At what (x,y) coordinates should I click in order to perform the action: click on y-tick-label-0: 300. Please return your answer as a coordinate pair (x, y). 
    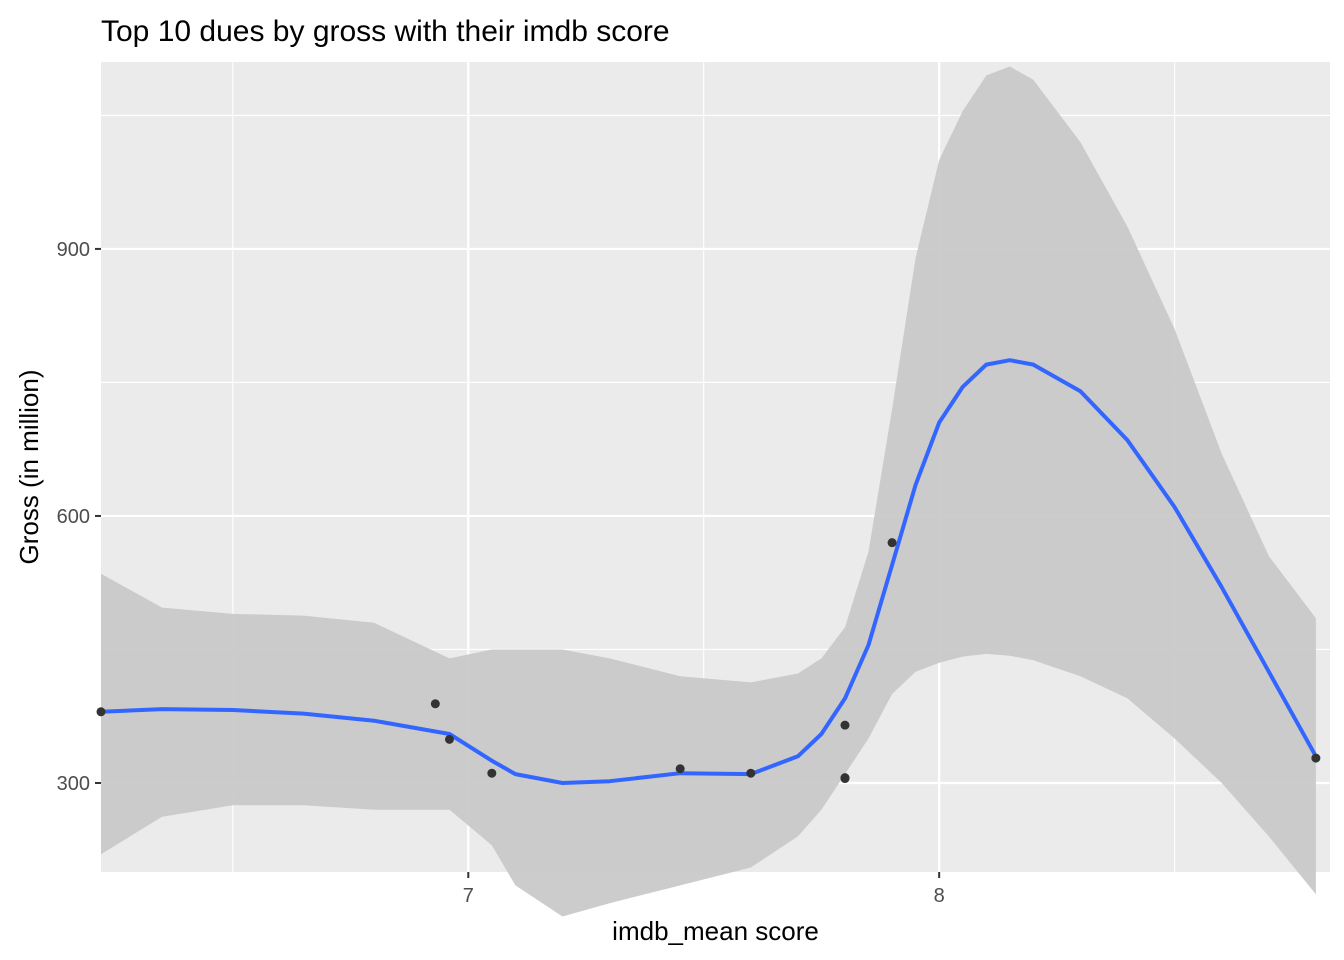
    Looking at the image, I should click on (73, 784).